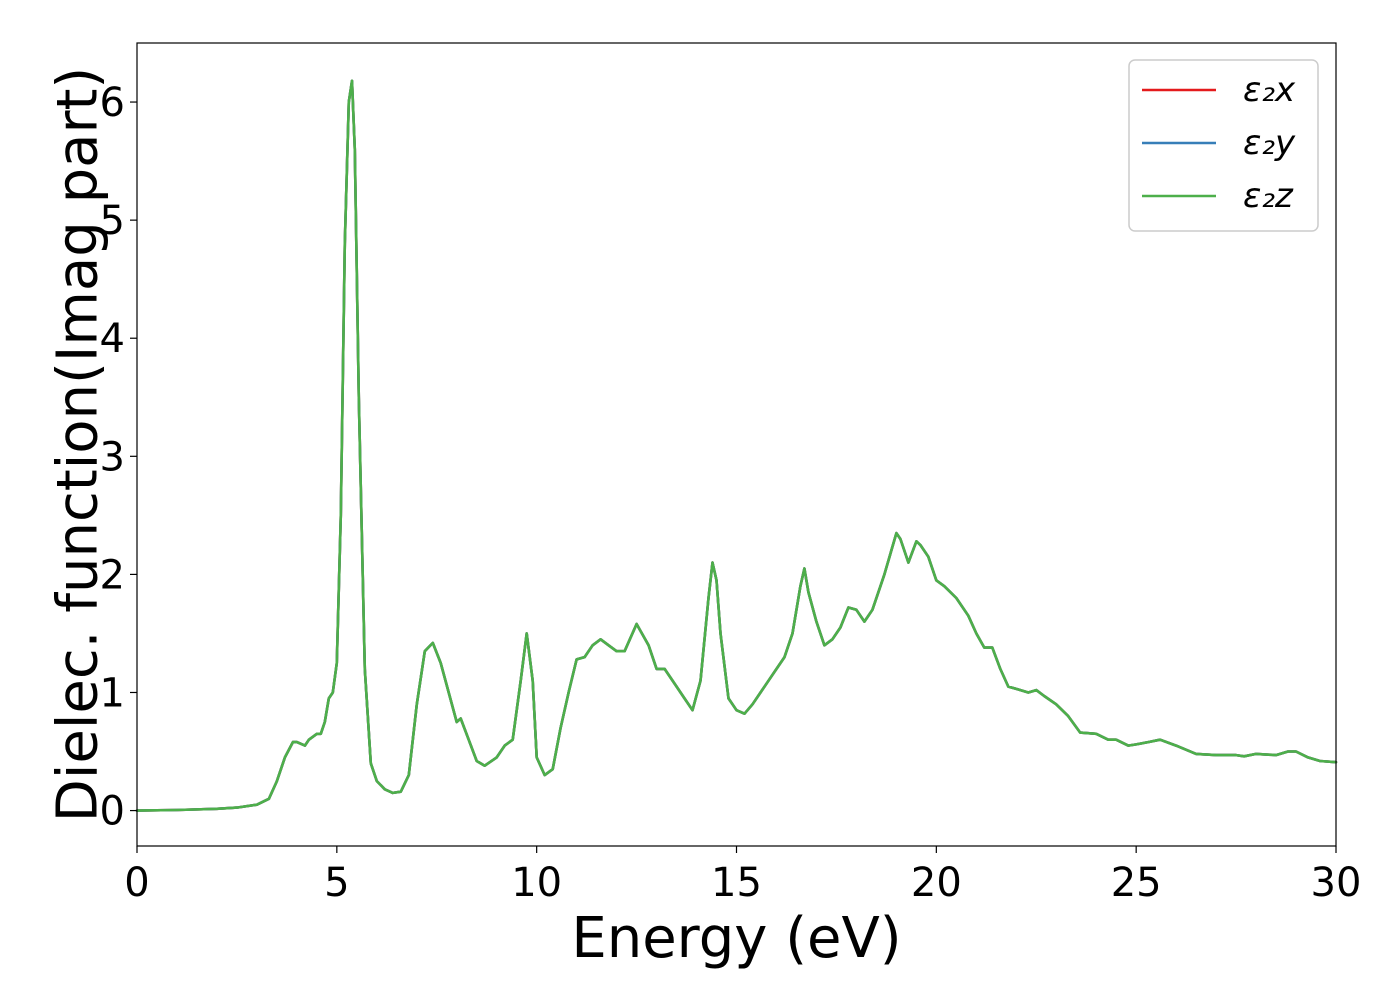 The image size is (1400, 1000). What do you see at coordinates (112, 575) in the screenshot?
I see `y-tick-label: 2` at bounding box center [112, 575].